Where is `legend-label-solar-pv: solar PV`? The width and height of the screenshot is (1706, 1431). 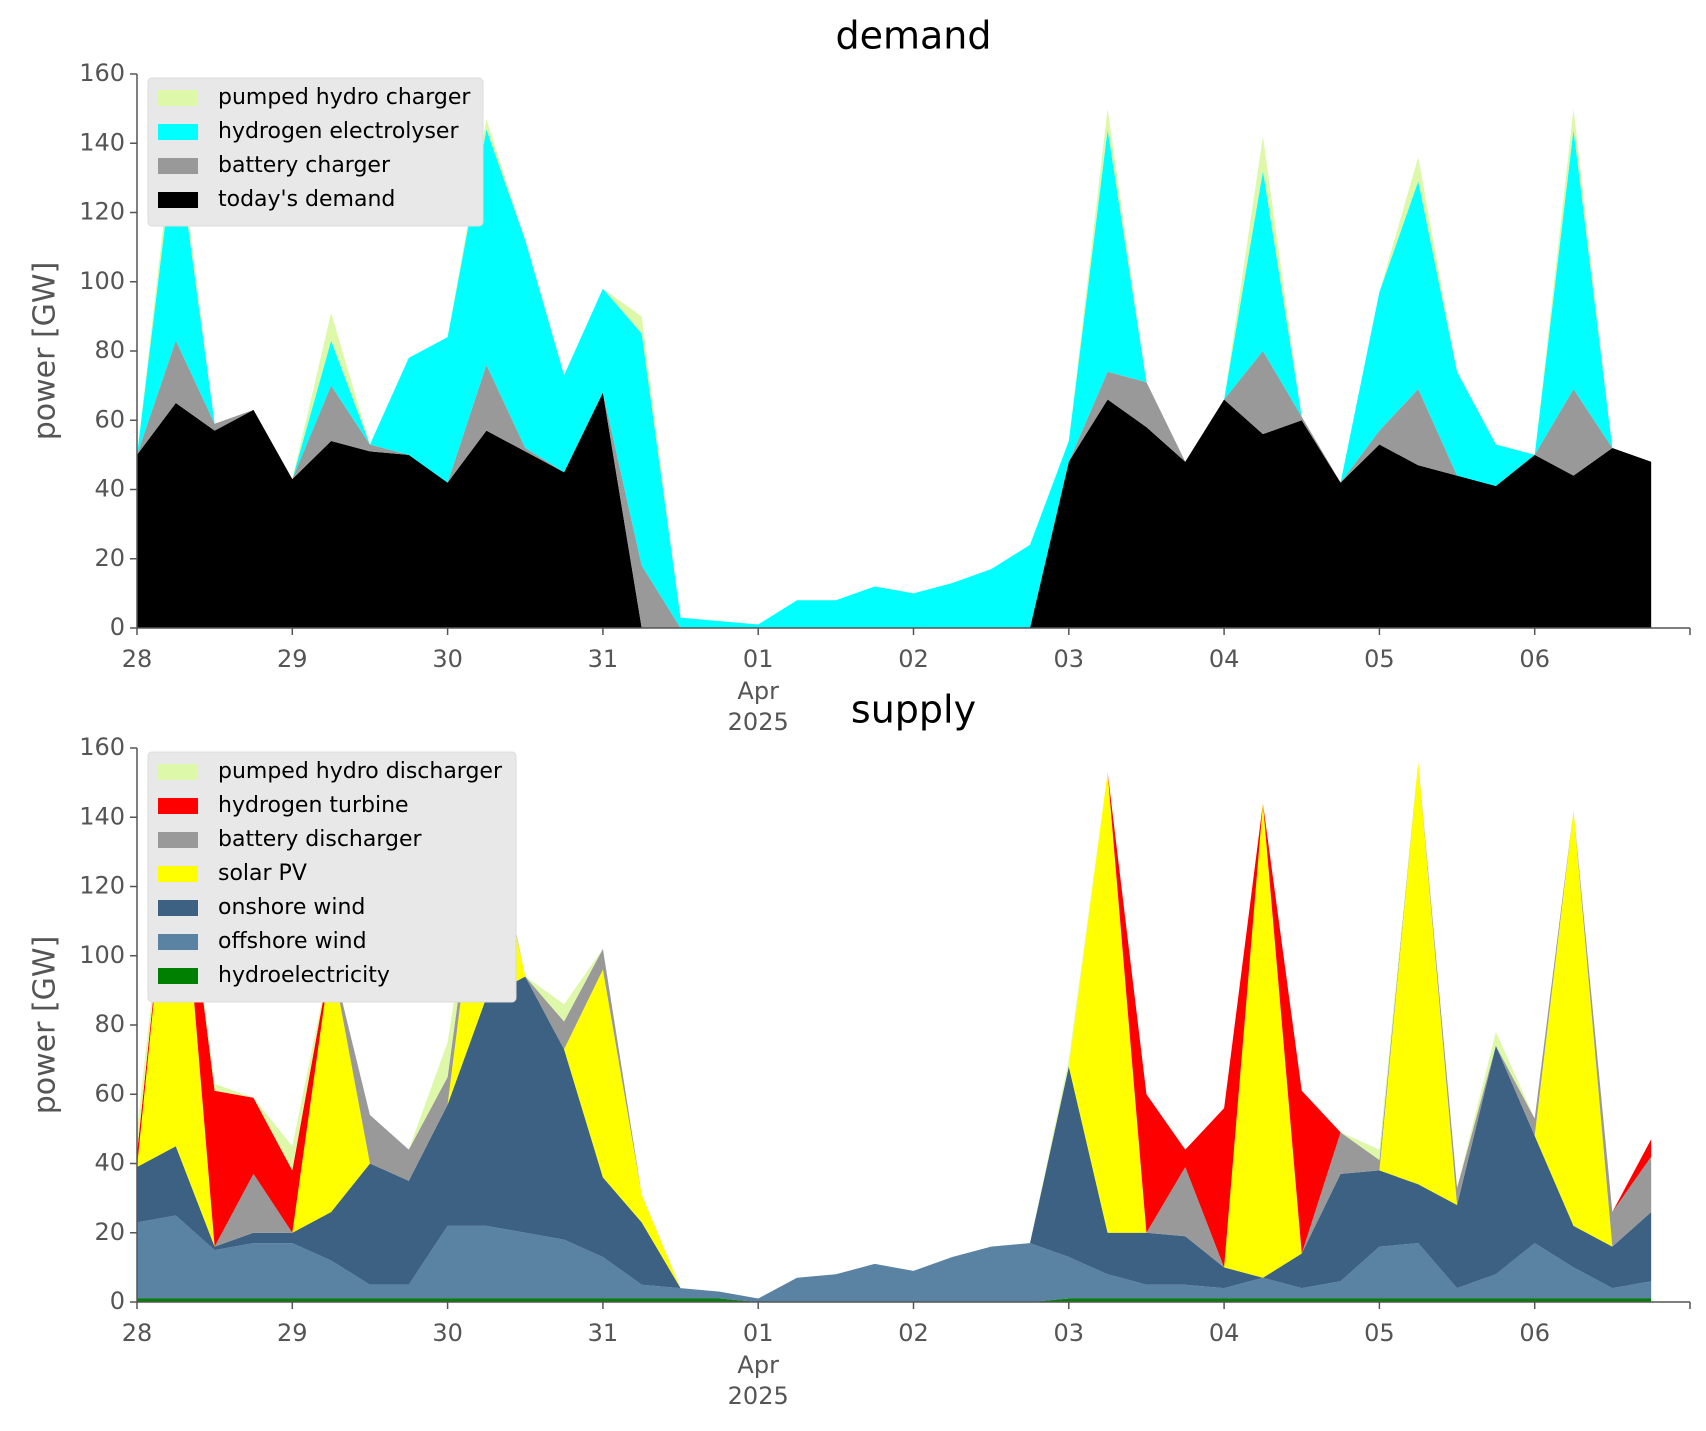 legend-label-solar-pv: solar PV is located at coordinates (262, 873).